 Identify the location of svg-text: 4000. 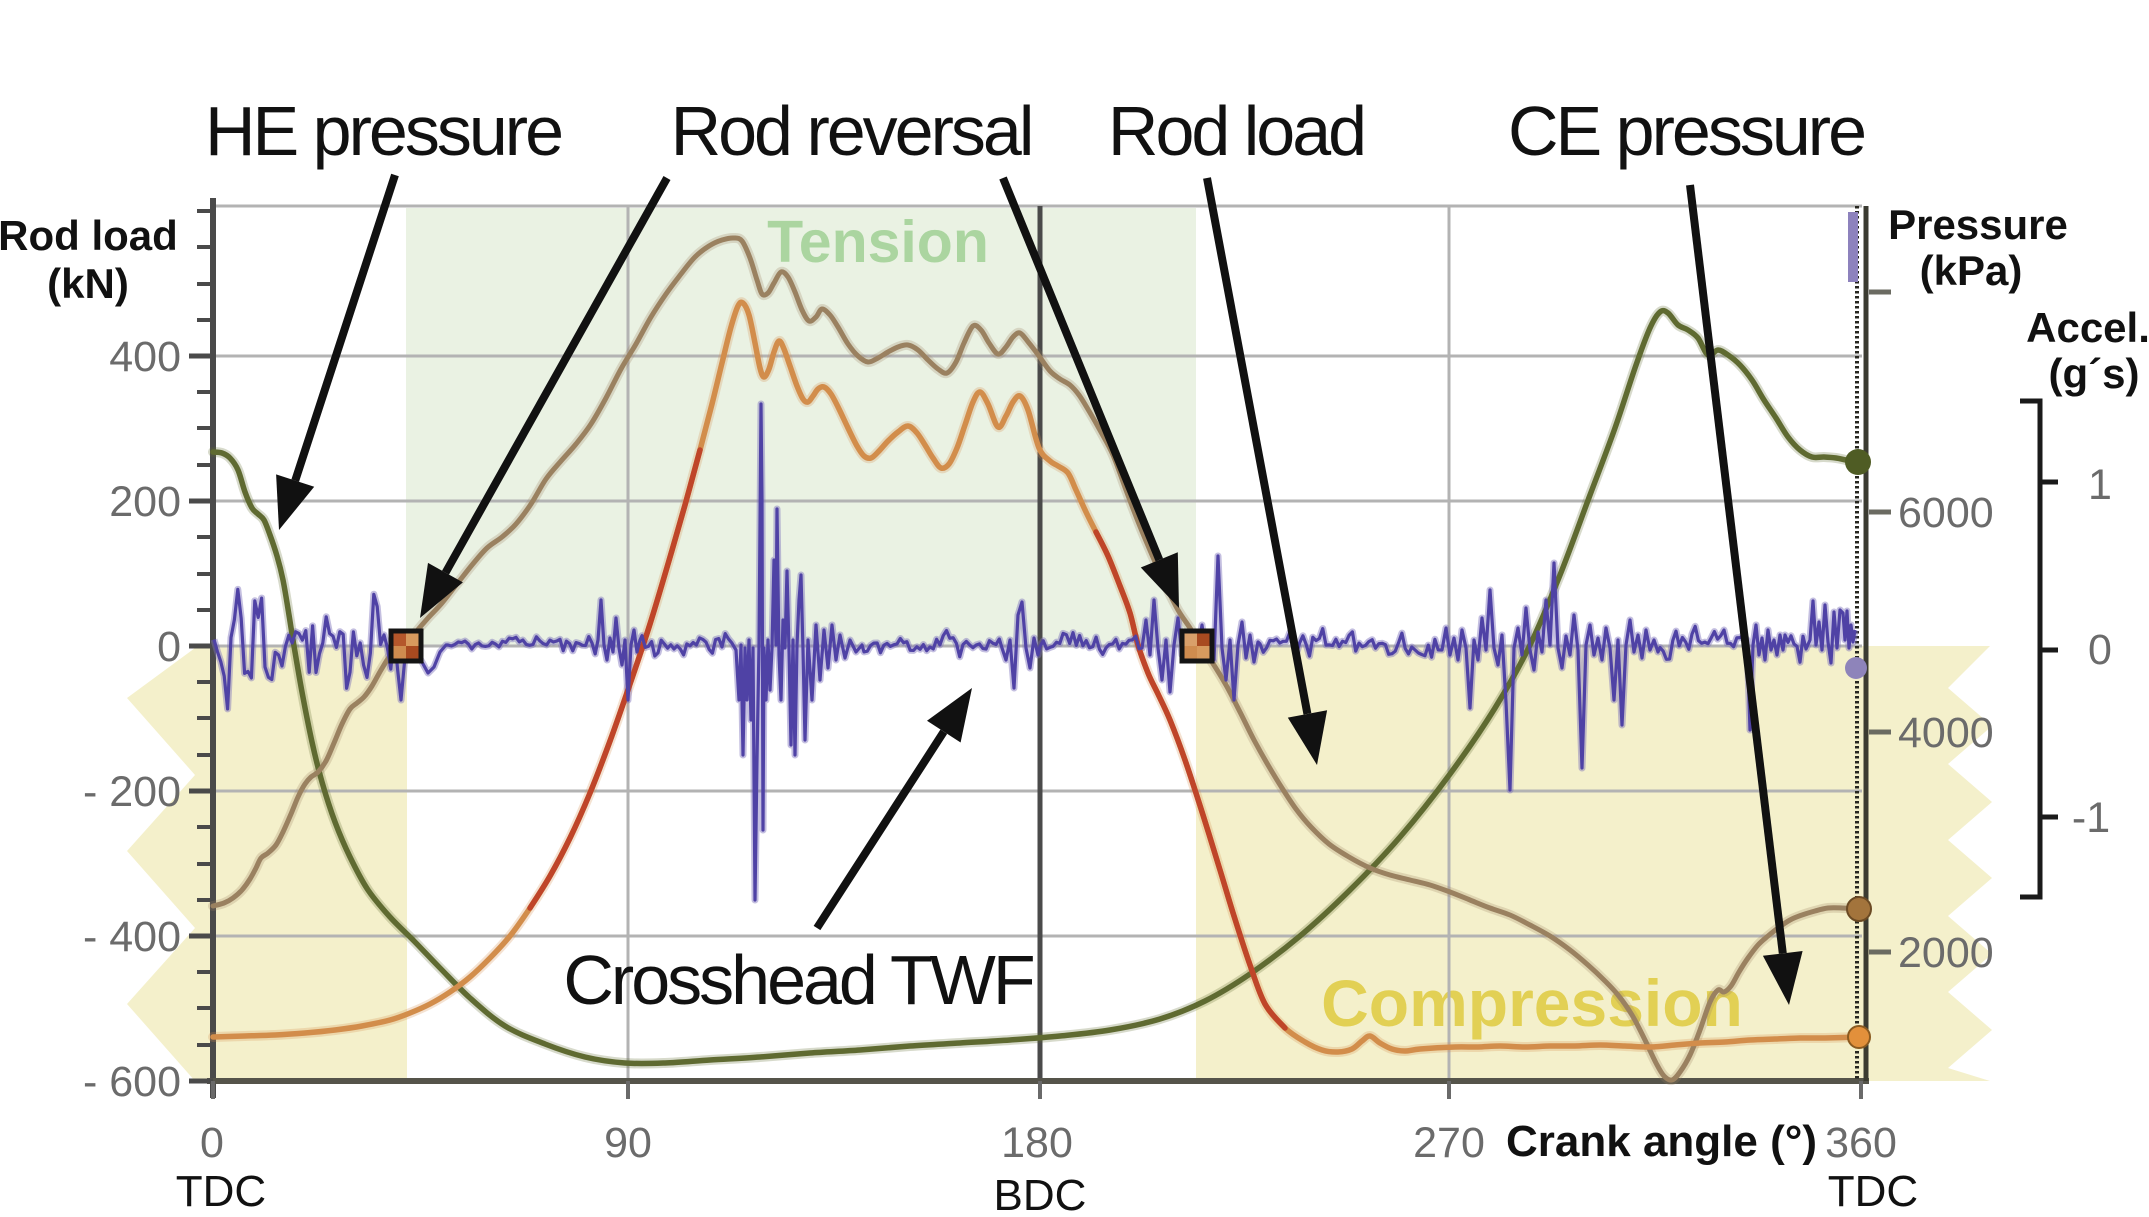
(1946, 733).